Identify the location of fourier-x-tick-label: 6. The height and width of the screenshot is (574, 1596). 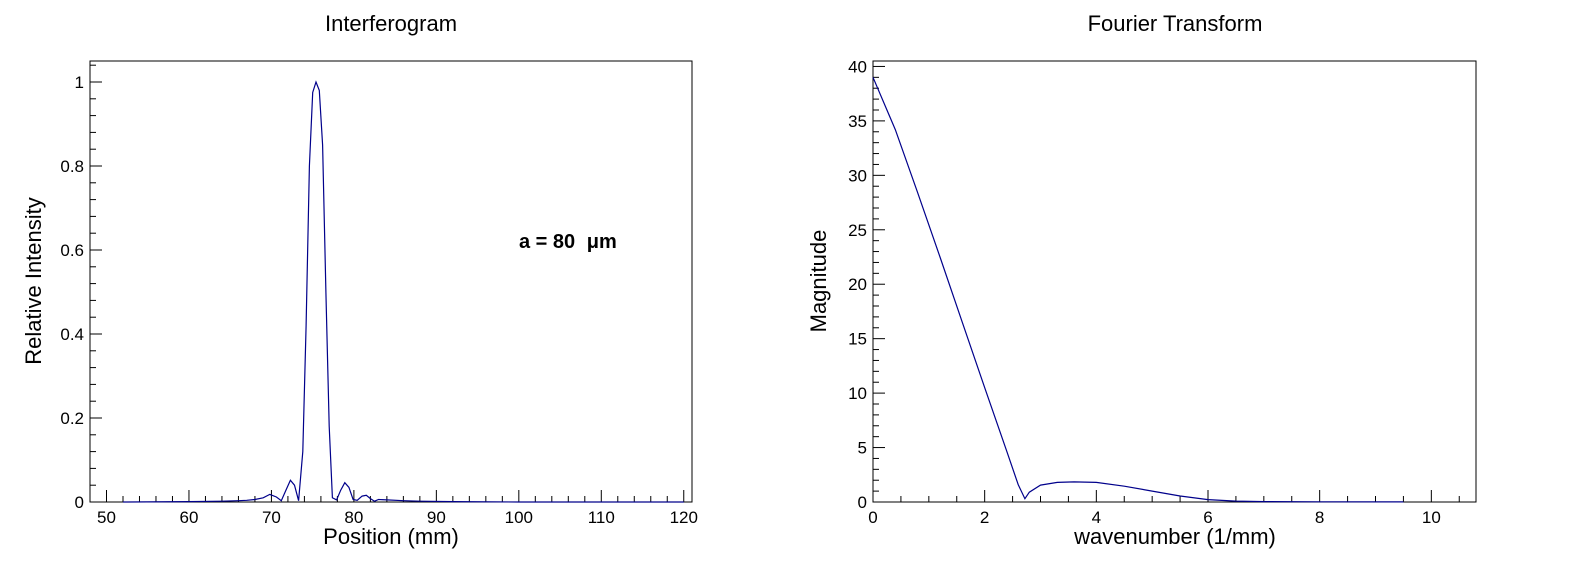
(1207, 517).